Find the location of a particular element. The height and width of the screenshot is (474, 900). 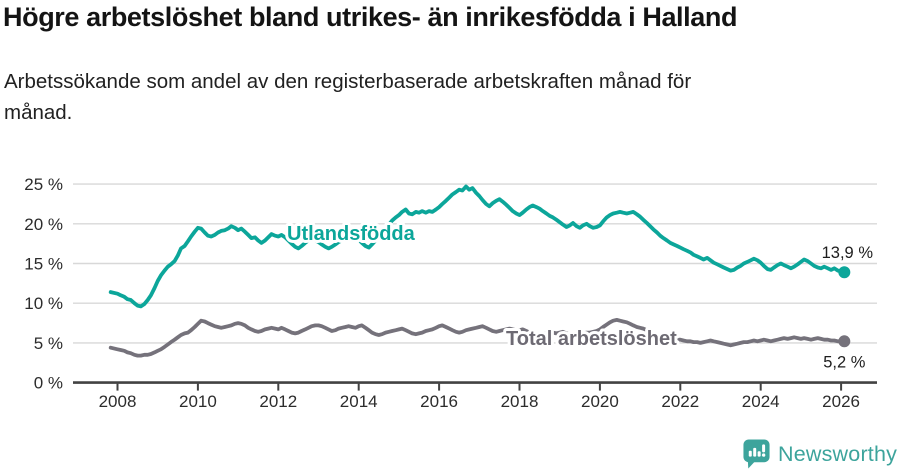

y-axis-tick-label: 25 % is located at coordinates (43, 184).